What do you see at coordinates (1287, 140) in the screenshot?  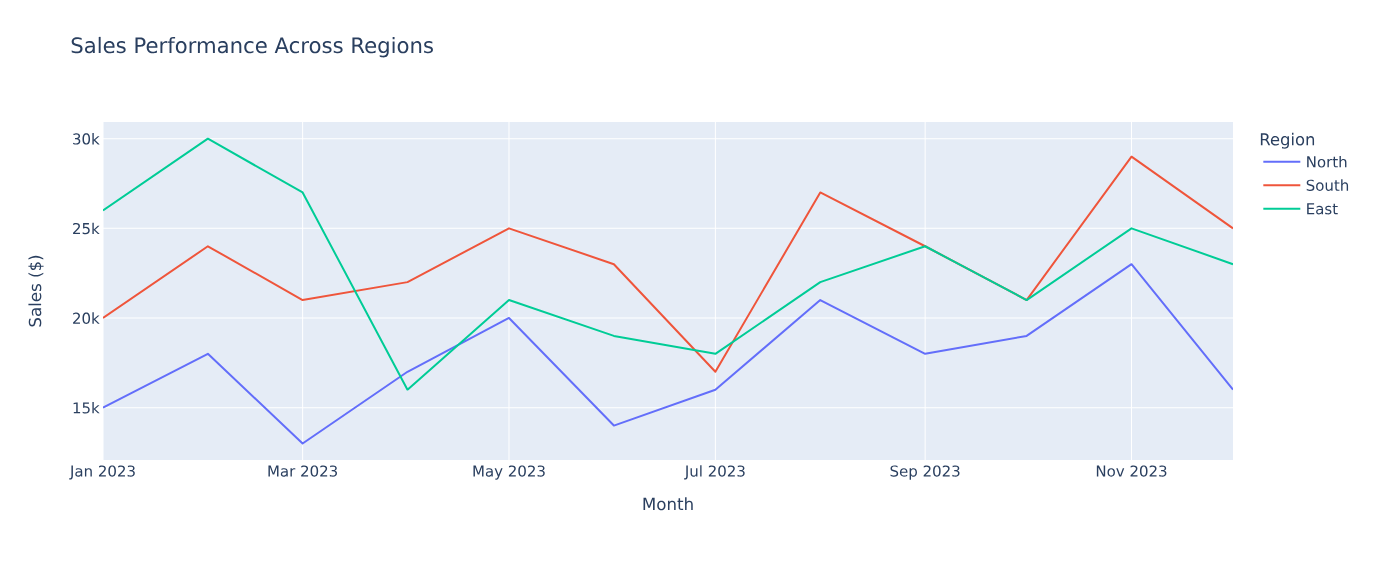 I see `legend-title: Region` at bounding box center [1287, 140].